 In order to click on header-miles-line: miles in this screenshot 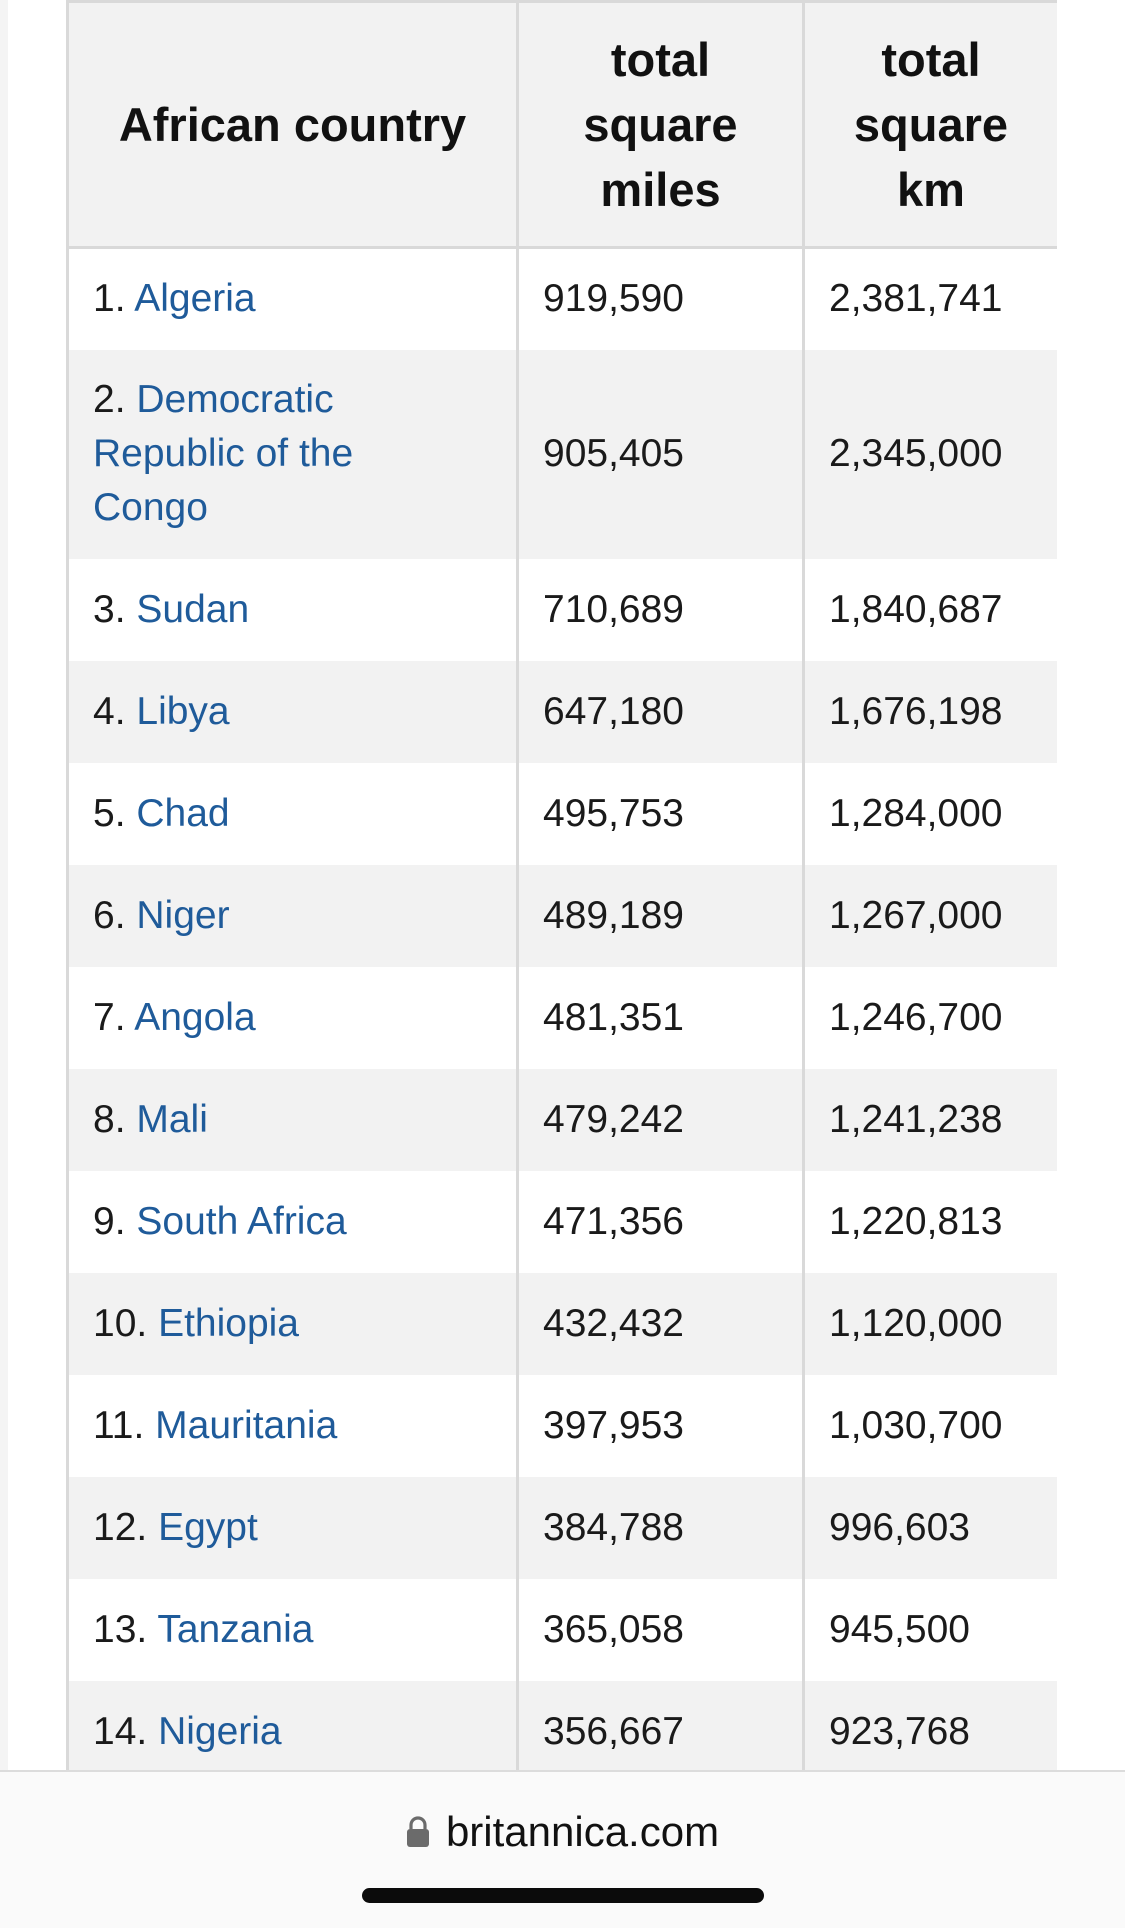, I will do `click(660, 189)`.